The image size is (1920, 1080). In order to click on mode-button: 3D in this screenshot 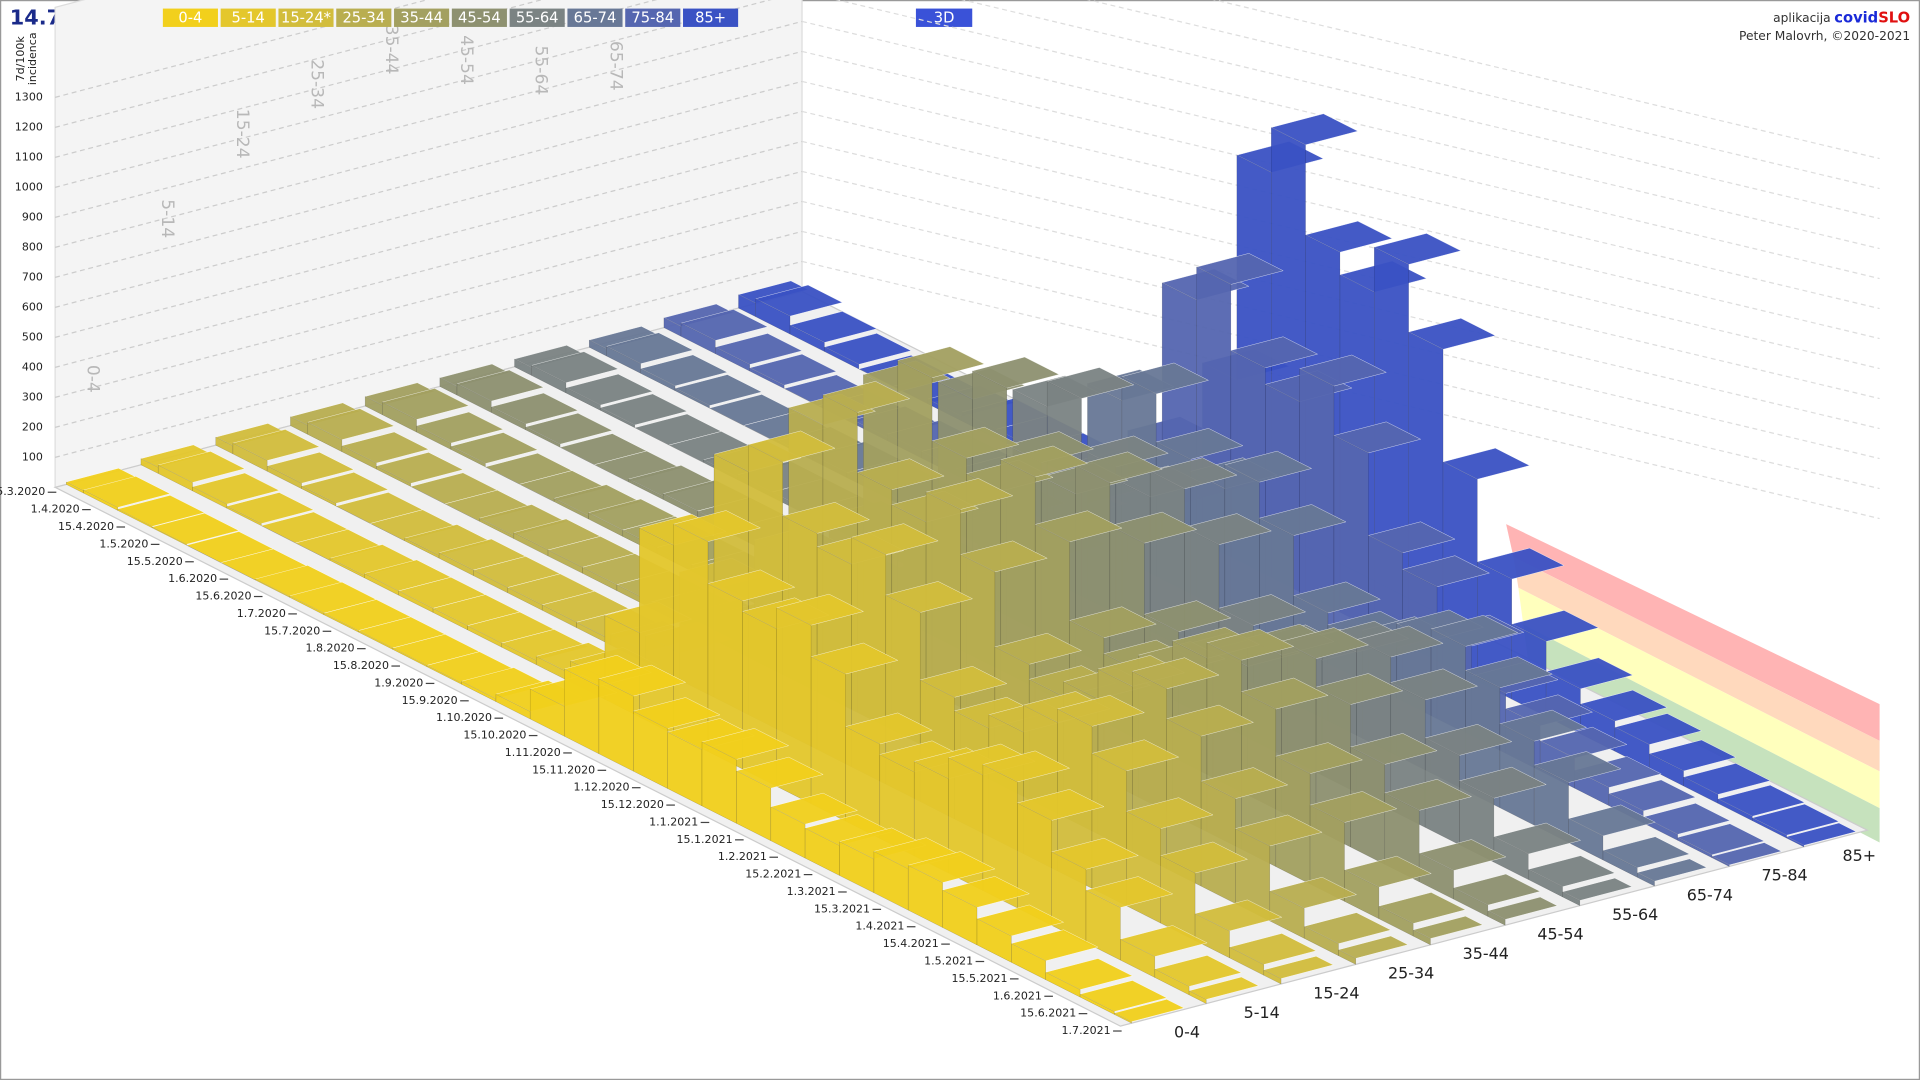, I will do `click(944, 17)`.